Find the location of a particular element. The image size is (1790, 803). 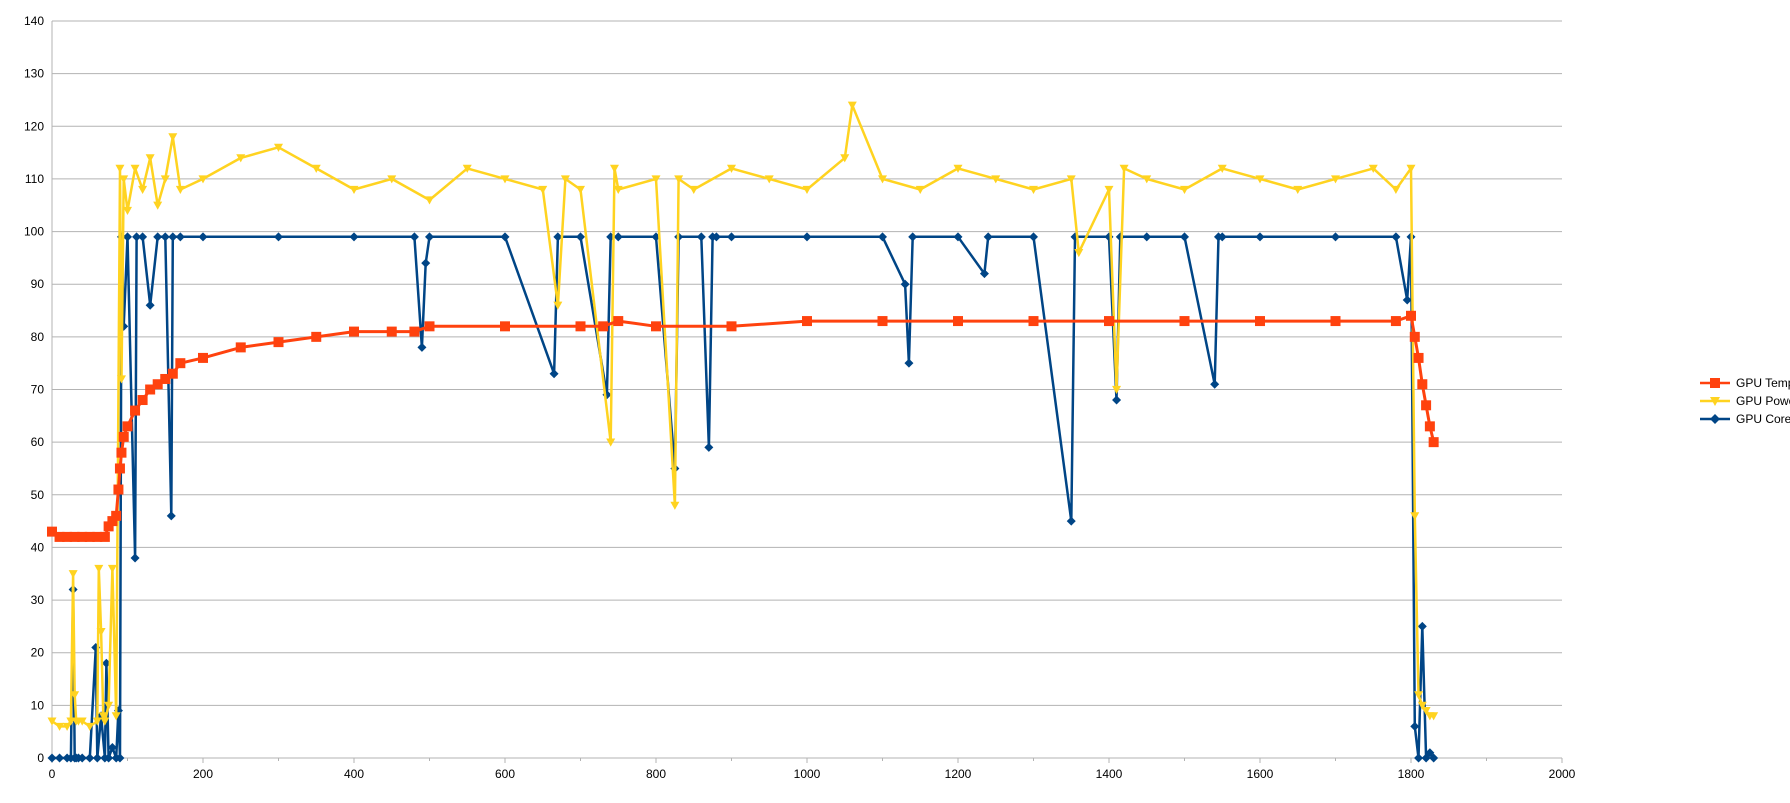

y-tick-label: 90 is located at coordinates (38, 284).